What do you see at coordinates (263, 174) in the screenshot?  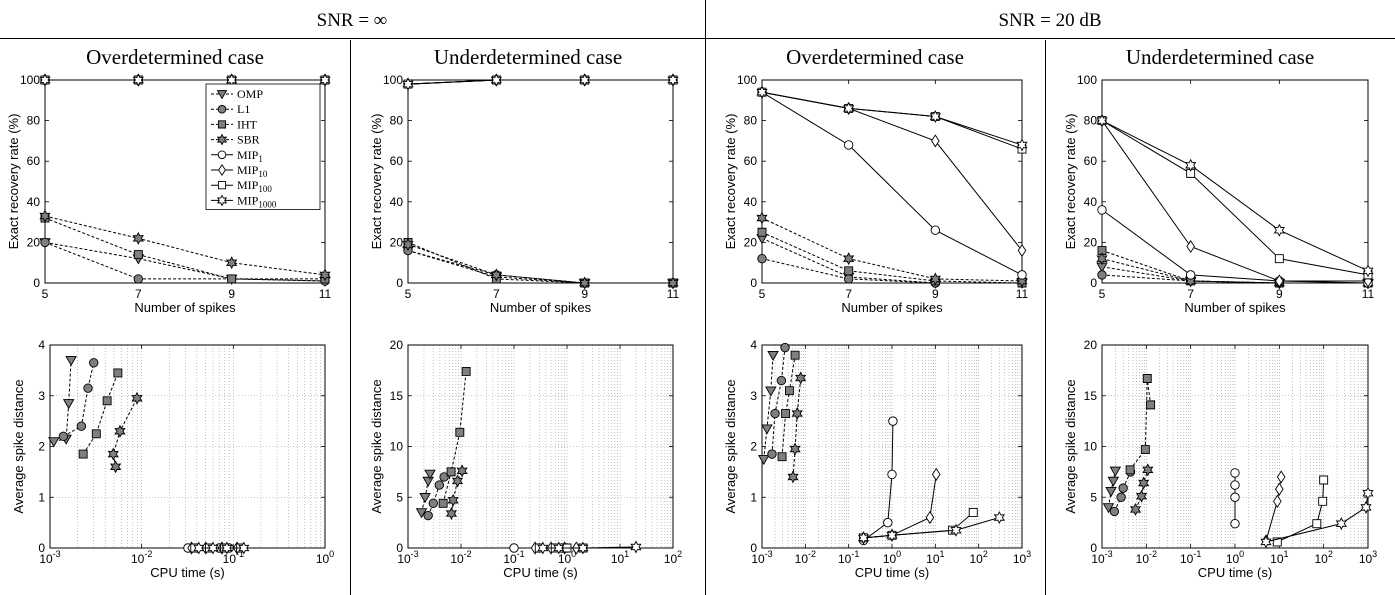 I see `legend-subscript: 10` at bounding box center [263, 174].